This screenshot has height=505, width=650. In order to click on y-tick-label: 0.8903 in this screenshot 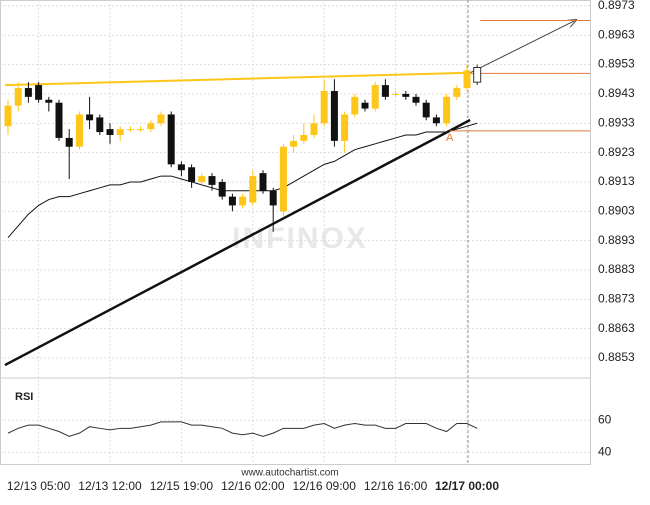, I will do `click(616, 210)`.